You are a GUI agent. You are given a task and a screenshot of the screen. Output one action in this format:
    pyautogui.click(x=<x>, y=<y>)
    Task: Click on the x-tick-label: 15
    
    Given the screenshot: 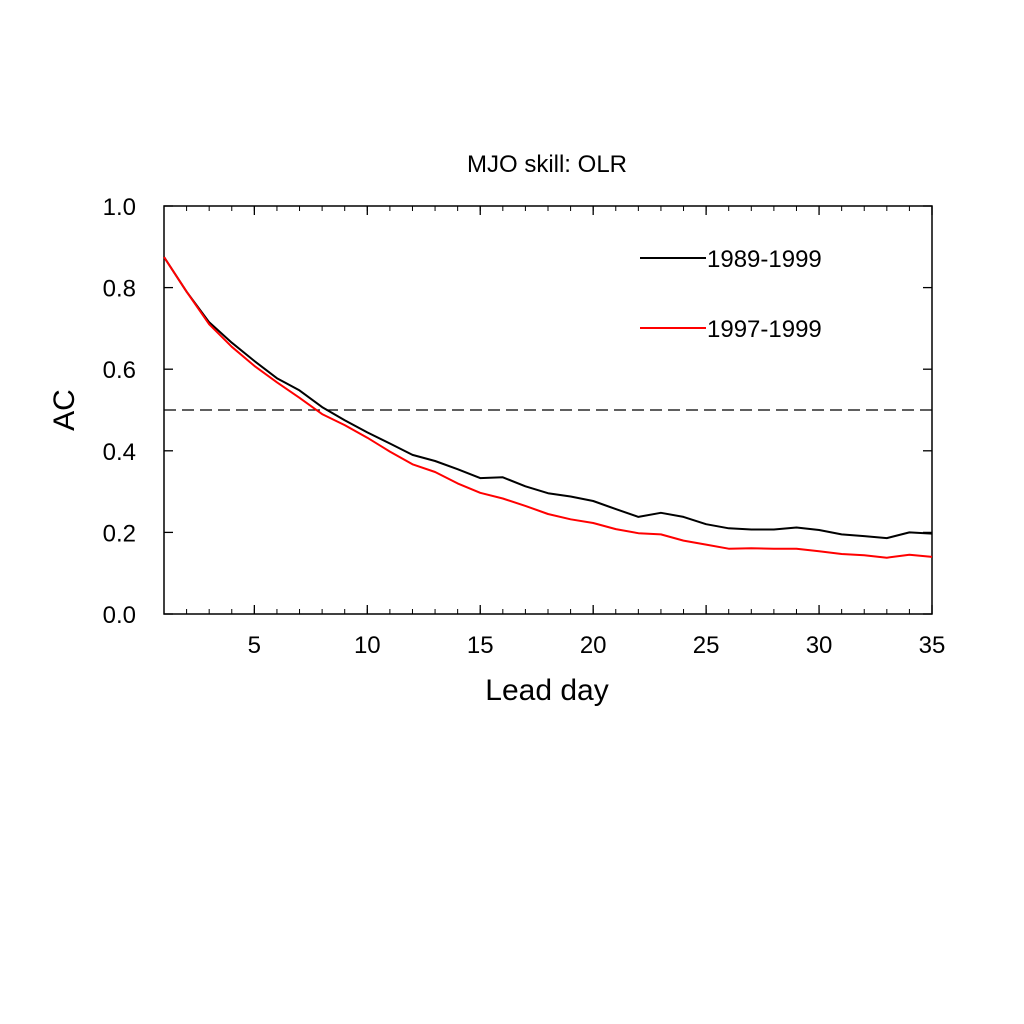 What is the action you would take?
    pyautogui.click(x=480, y=645)
    